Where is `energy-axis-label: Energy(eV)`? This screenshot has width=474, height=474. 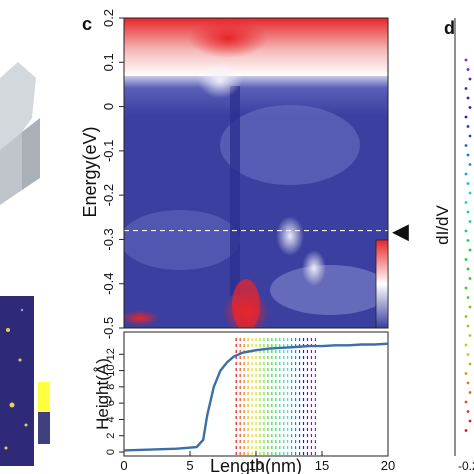
energy-axis-label: Energy(eV) is located at coordinates (90, 171).